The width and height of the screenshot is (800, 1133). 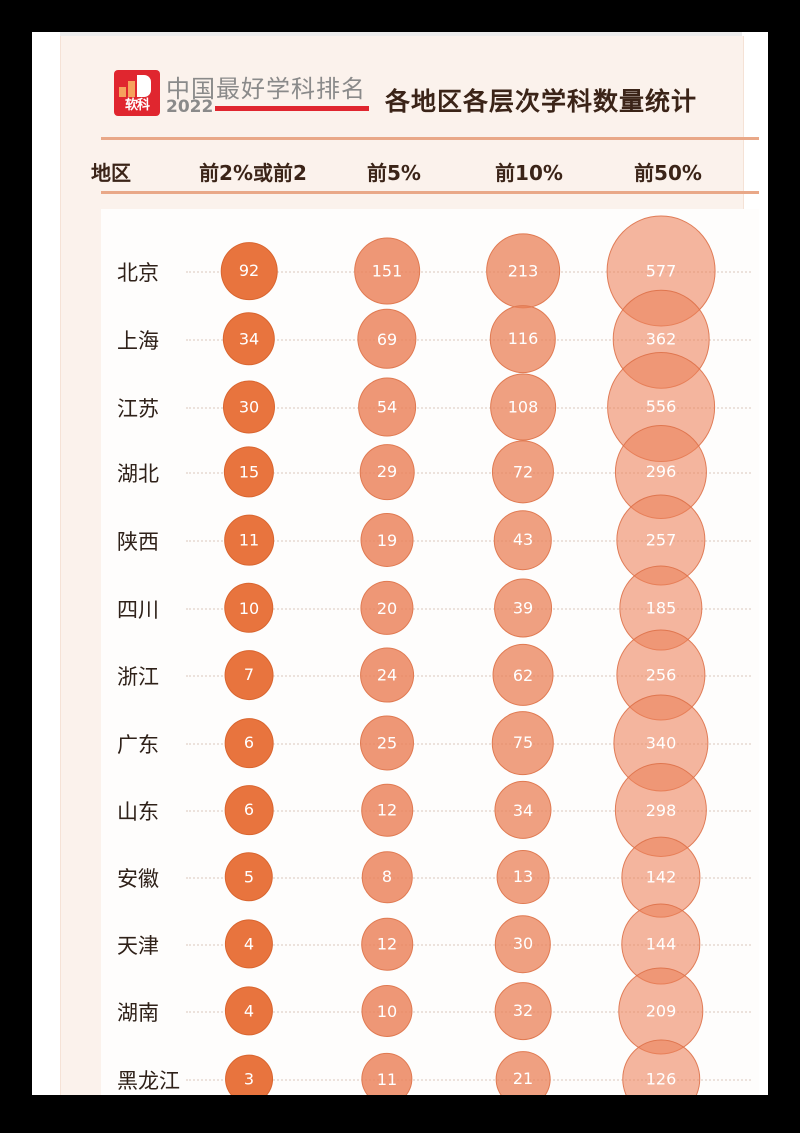 I want to click on bubble-value: 62, so click(x=523, y=675).